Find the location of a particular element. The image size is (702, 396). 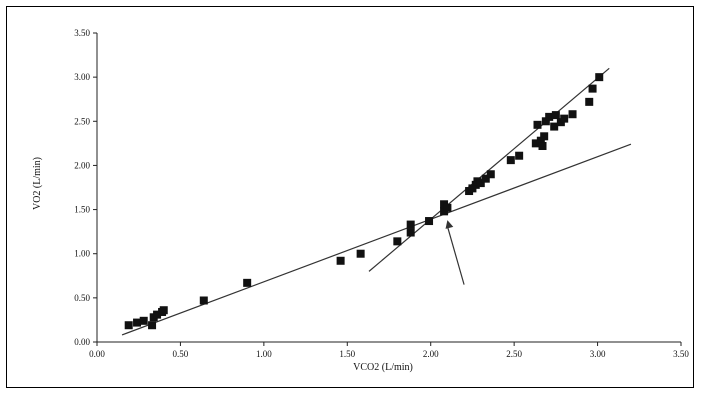

arrow-head is located at coordinates (449, 224).